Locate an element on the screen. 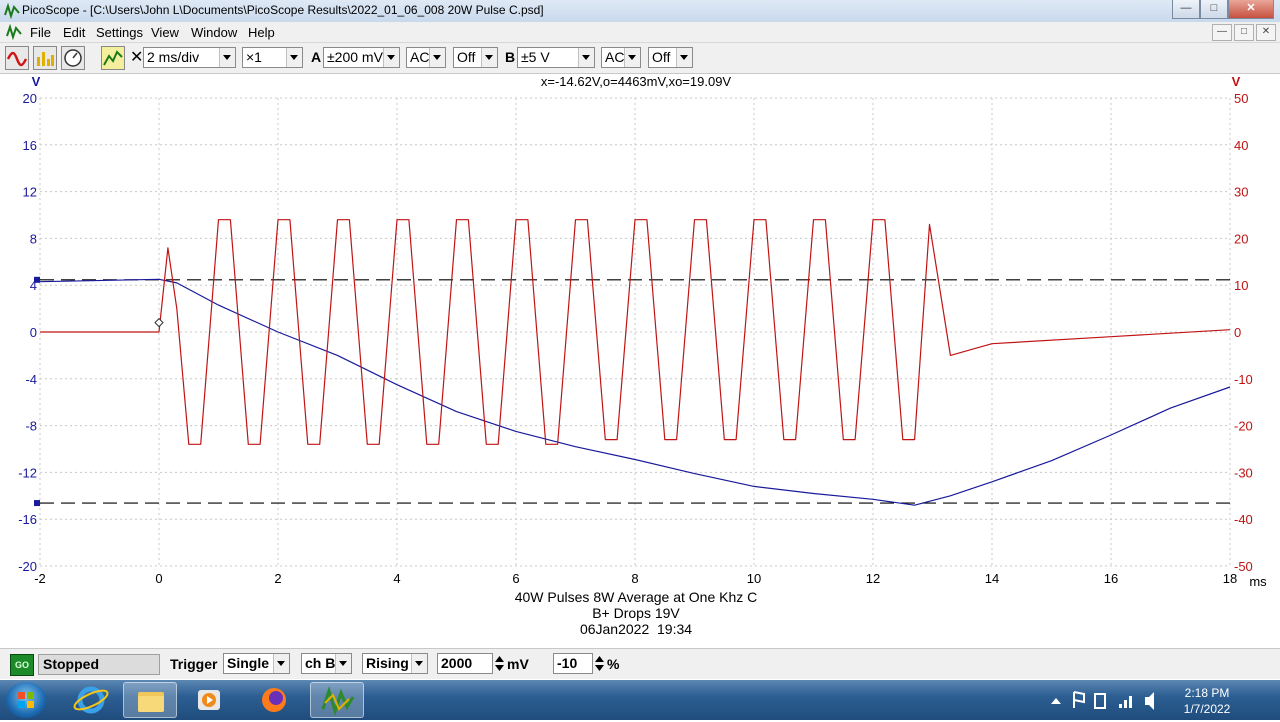  run-status: Stopped is located at coordinates (99, 664).